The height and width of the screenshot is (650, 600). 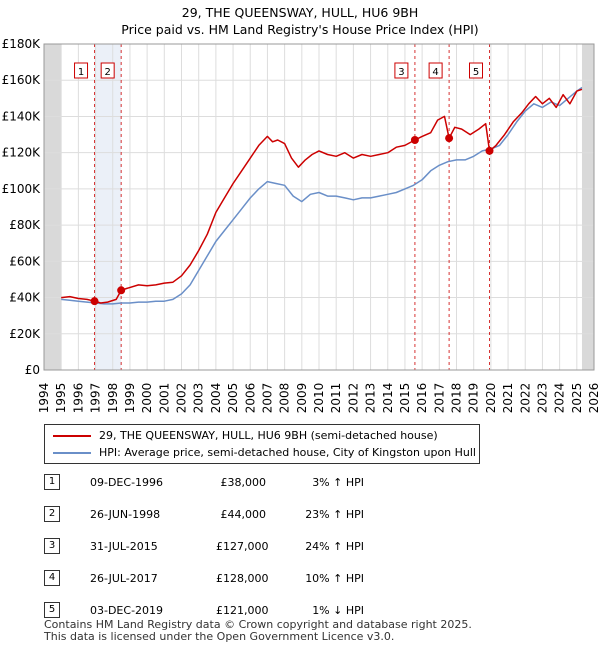 What do you see at coordinates (242, 546) in the screenshot?
I see `sale-price: £127,000` at bounding box center [242, 546].